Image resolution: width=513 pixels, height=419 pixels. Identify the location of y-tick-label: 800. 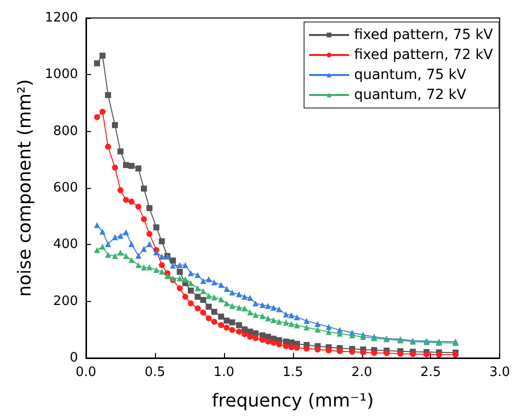
(65, 131).